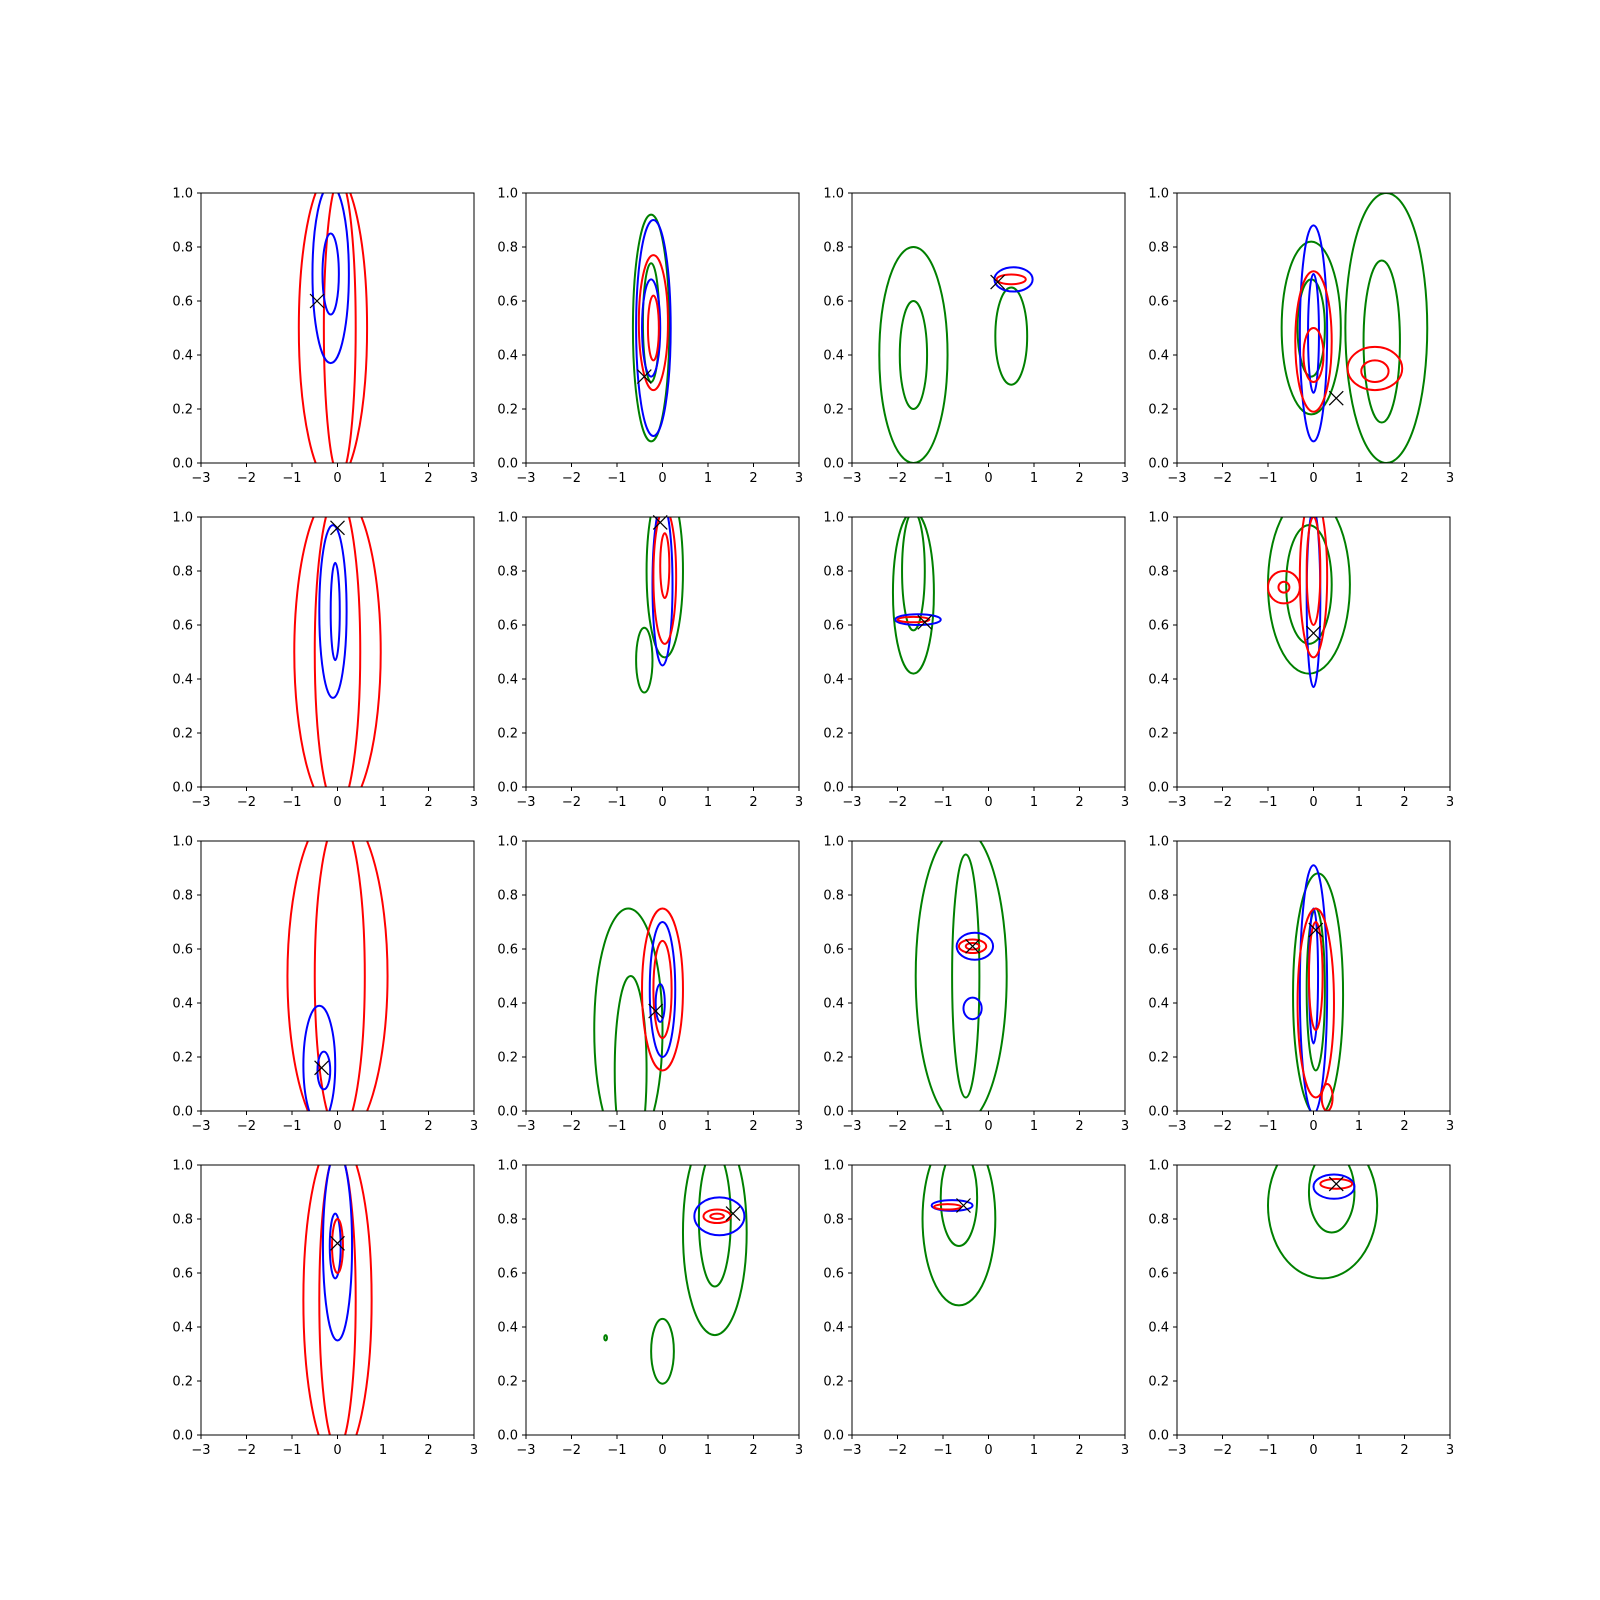 This screenshot has width=1600, height=1600. What do you see at coordinates (325, 661) in the screenshot?
I see `subplot-5: −3 −2 −1 0 1 2 3 0.0 0.2 0.4 0.6 0.8 1.0` at bounding box center [325, 661].